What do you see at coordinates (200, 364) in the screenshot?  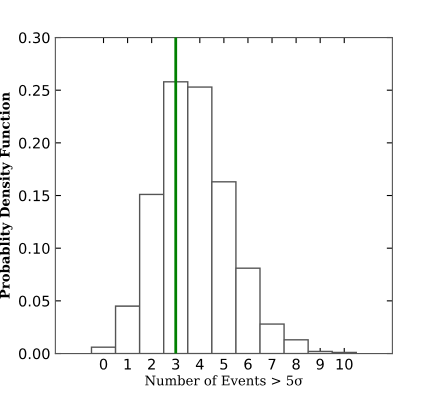 I see `x-tick-label: 4` at bounding box center [200, 364].